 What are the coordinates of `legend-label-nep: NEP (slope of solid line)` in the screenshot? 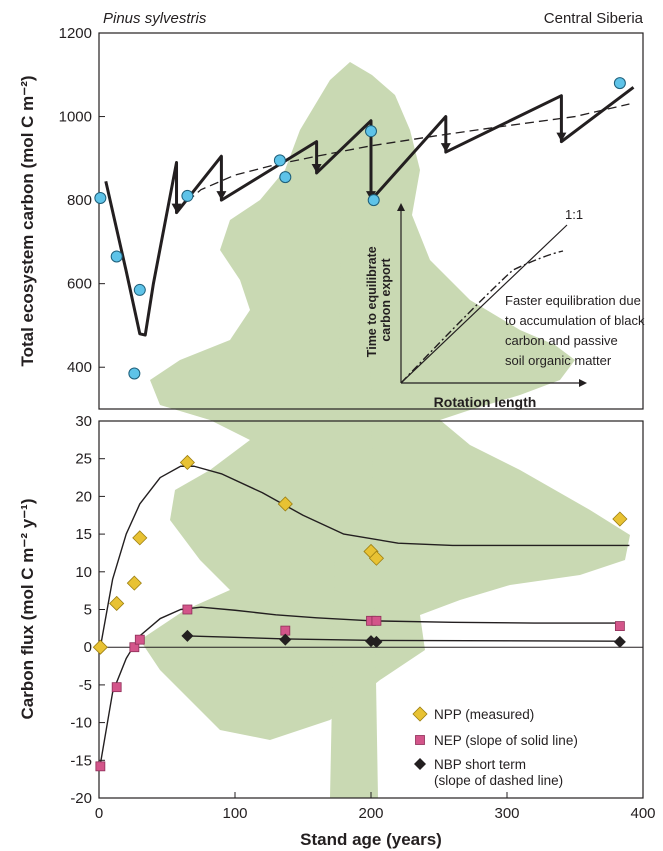 It's located at (506, 740).